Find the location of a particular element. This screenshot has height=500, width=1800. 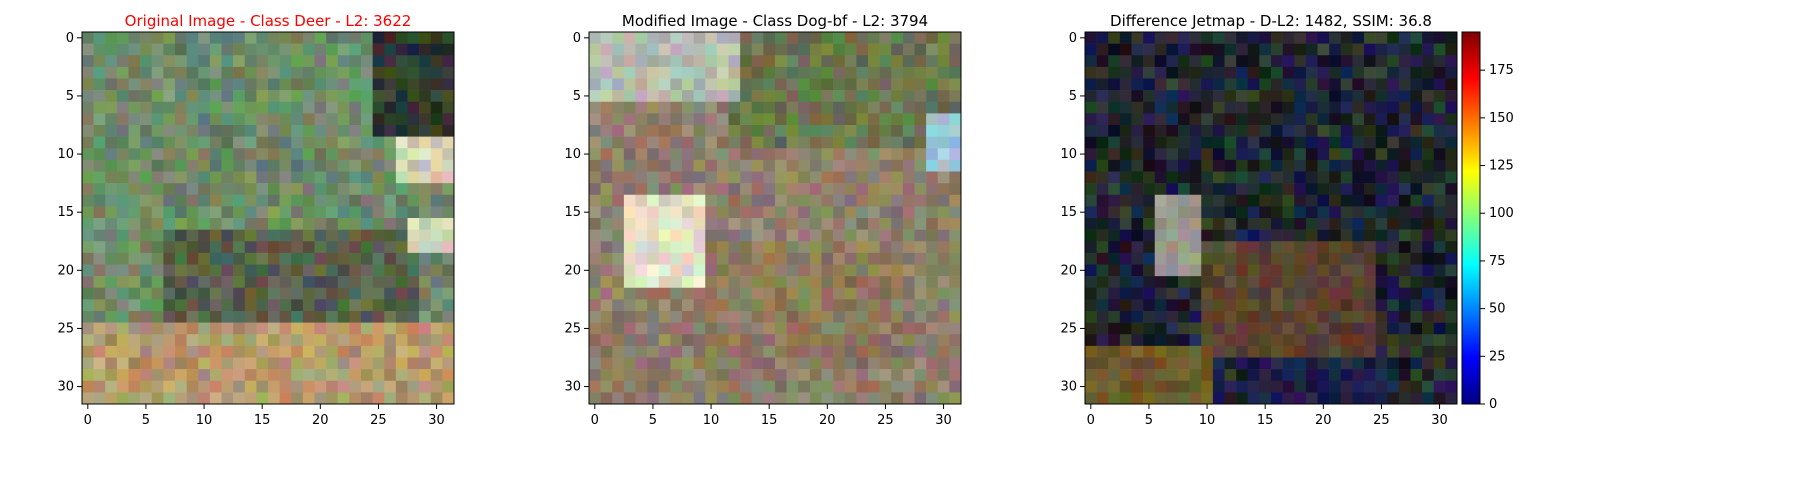

colorbar-tick-label: 150 is located at coordinates (1501, 118).